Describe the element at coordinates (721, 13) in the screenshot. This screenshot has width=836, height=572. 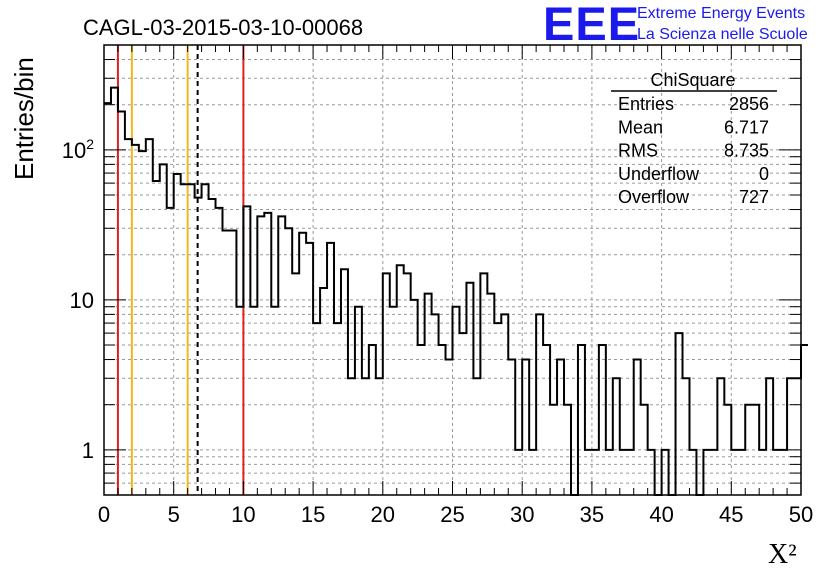
I see `eee-logo-line1: Extreme Energy Events` at that location.